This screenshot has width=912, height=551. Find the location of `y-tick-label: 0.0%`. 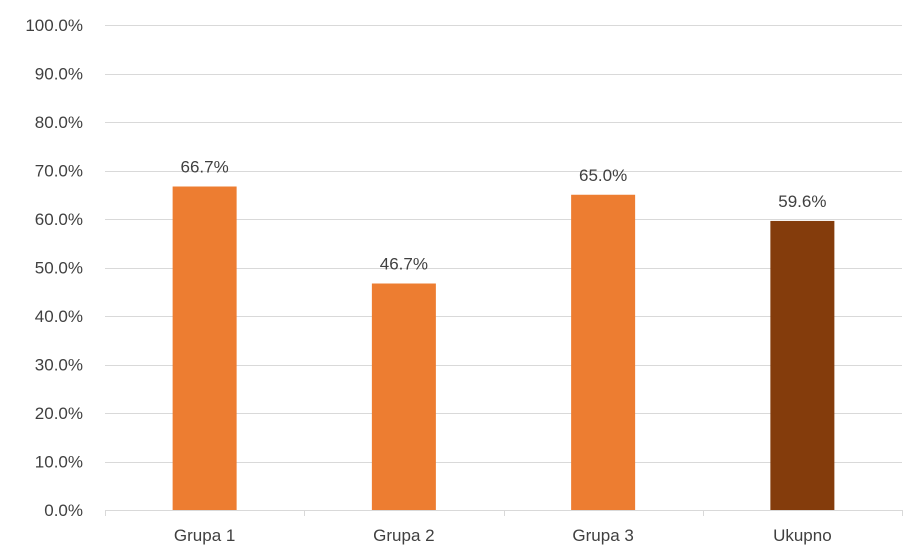

y-tick-label: 0.0% is located at coordinates (63, 510).